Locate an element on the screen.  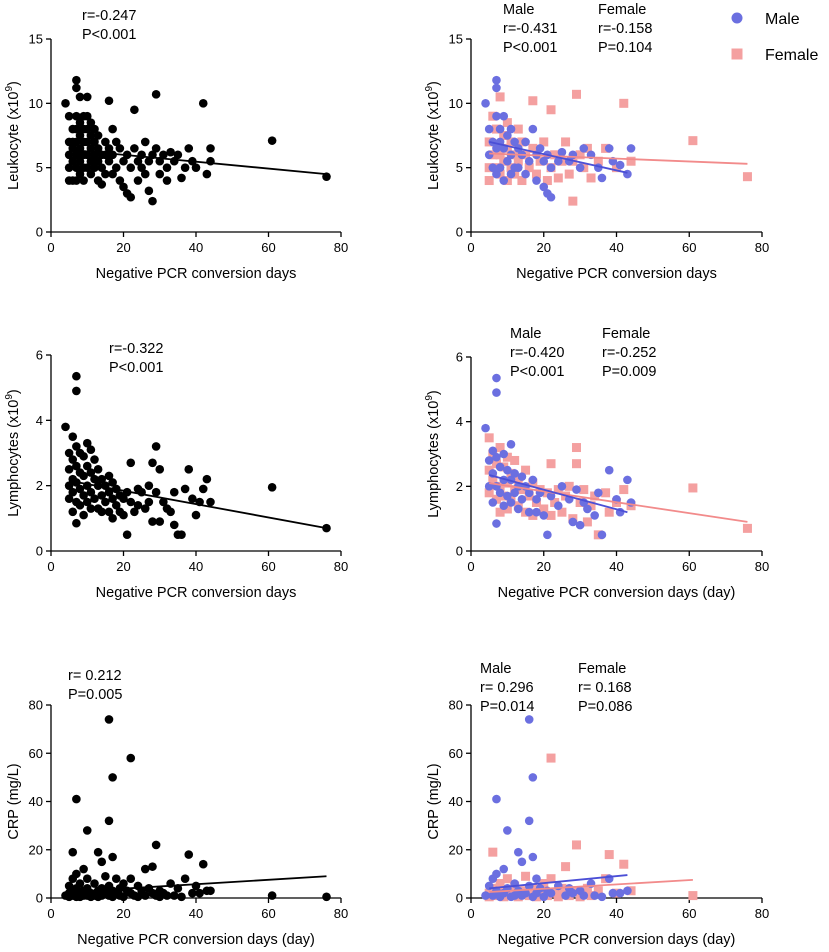
legend-female-label: Female is located at coordinates (791, 55).